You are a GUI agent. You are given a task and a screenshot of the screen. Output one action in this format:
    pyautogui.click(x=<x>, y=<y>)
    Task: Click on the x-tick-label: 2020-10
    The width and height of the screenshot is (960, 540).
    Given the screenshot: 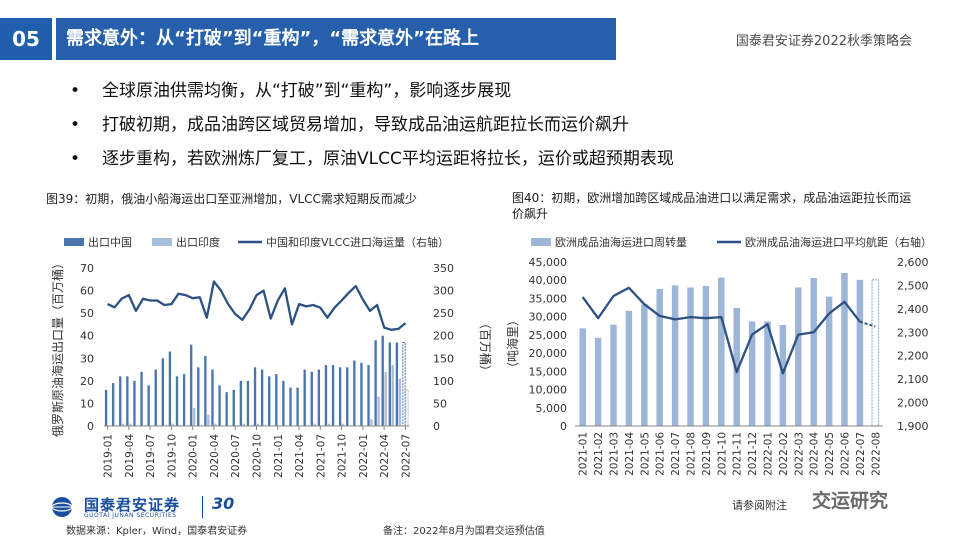 What is the action you would take?
    pyautogui.click(x=258, y=456)
    